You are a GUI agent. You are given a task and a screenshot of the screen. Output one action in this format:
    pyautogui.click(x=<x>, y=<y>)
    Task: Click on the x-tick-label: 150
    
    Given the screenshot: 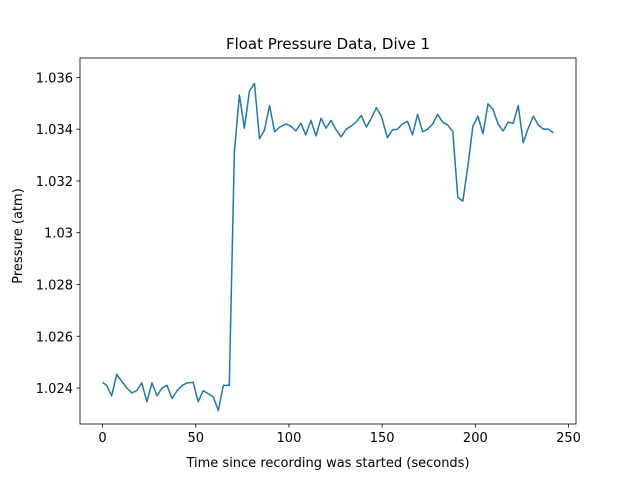 What is the action you would take?
    pyautogui.click(x=382, y=438)
    